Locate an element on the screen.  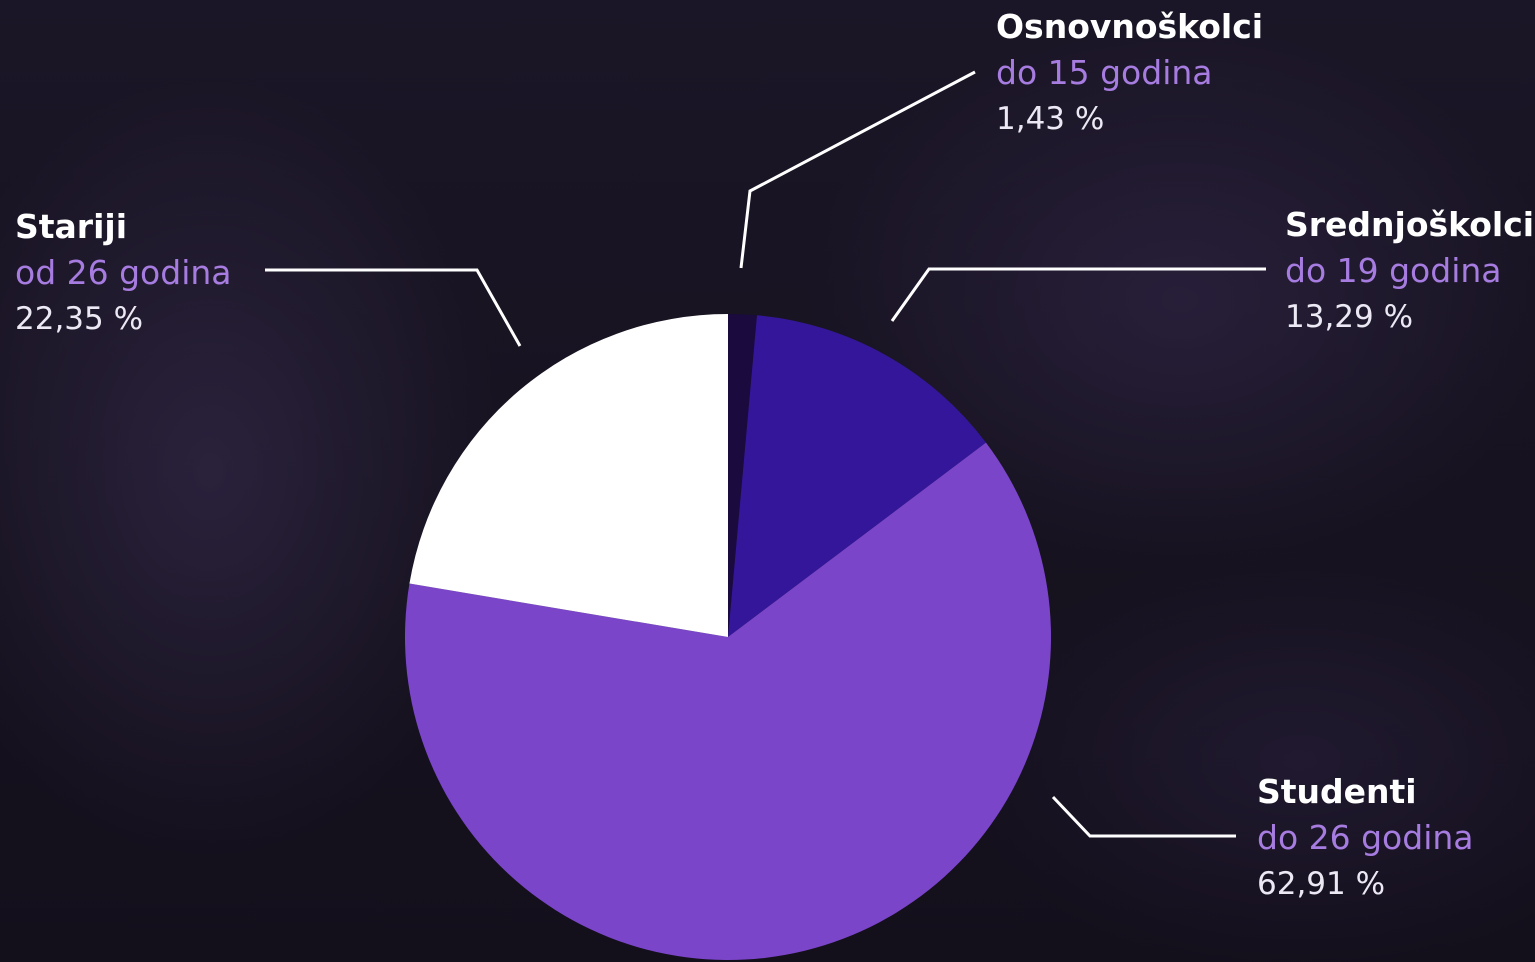
slice-percent: 22,35 % is located at coordinates (79, 319).